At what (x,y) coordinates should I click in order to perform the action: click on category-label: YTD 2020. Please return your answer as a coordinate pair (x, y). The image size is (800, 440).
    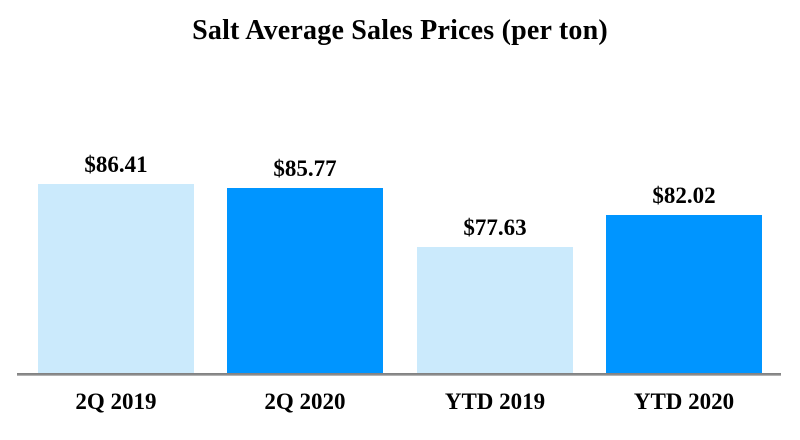
    Looking at the image, I should click on (684, 401).